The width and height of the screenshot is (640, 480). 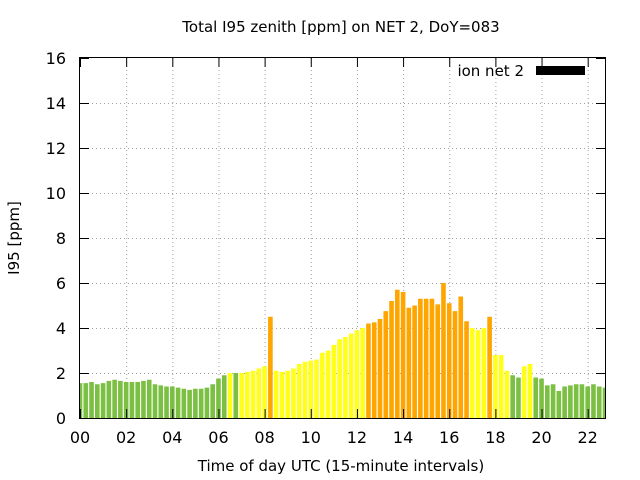 What do you see at coordinates (541, 437) in the screenshot?
I see `x-tick-label: 20` at bounding box center [541, 437].